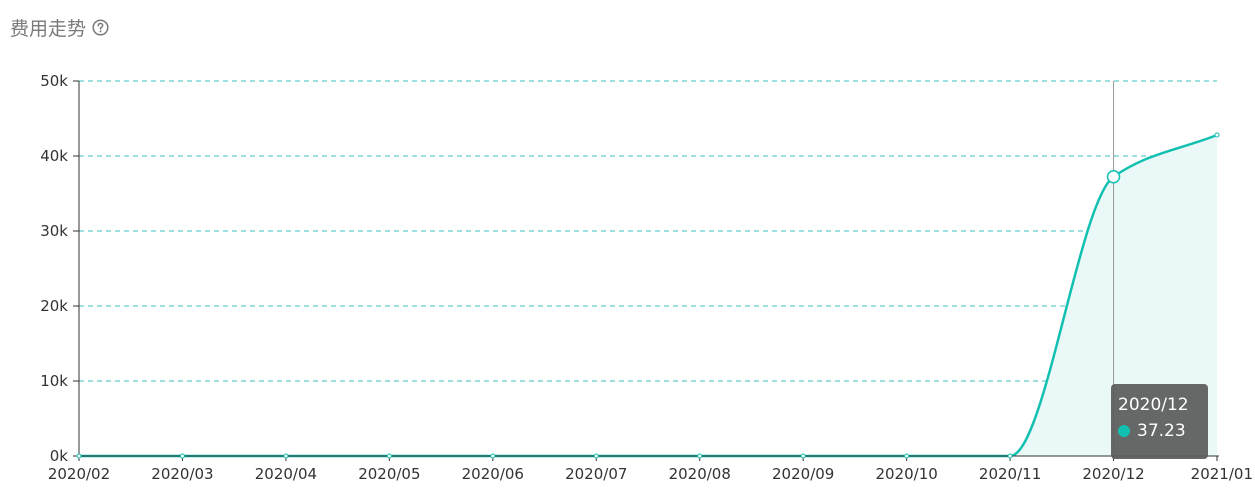  What do you see at coordinates (48, 28) in the screenshot?
I see `chart-title: 费用走势` at bounding box center [48, 28].